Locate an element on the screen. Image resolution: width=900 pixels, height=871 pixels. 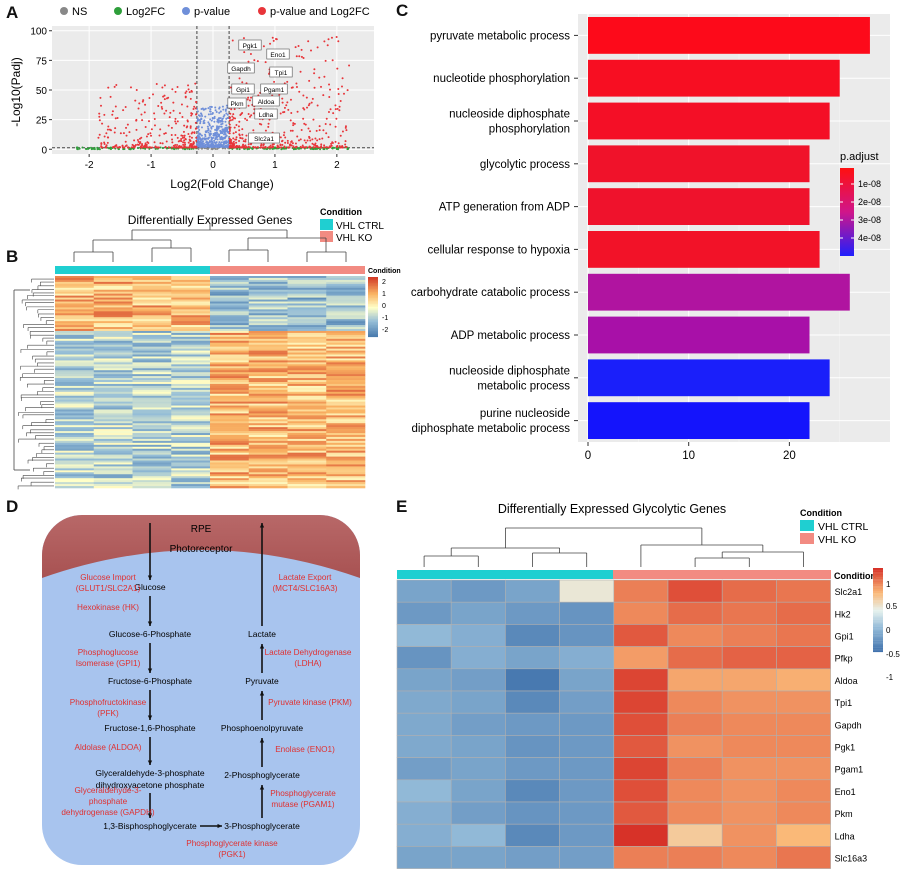
heatmap-e-annotation-ctrl is located at coordinates (505, 574).